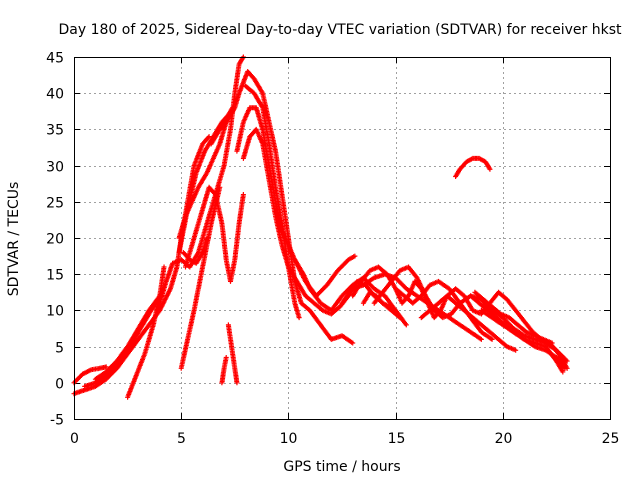  What do you see at coordinates (513, 317) in the screenshot?
I see `series-s24` at bounding box center [513, 317].